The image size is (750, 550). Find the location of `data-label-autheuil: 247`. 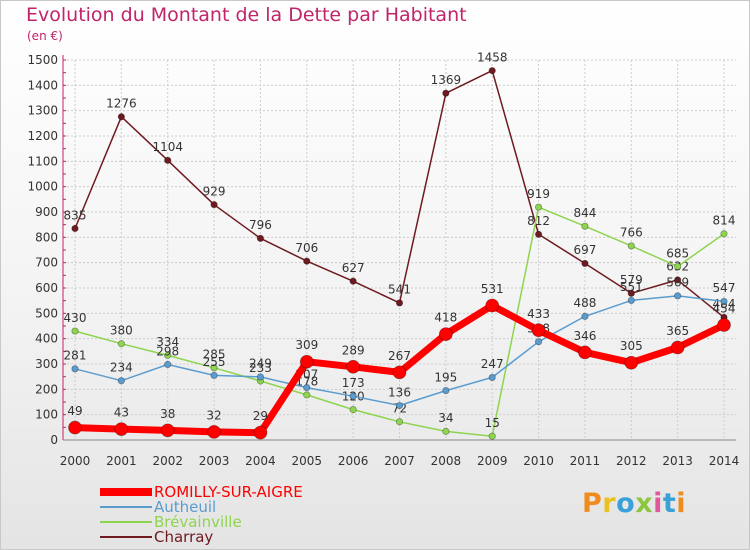

data-label-autheuil: 247 is located at coordinates (492, 364).